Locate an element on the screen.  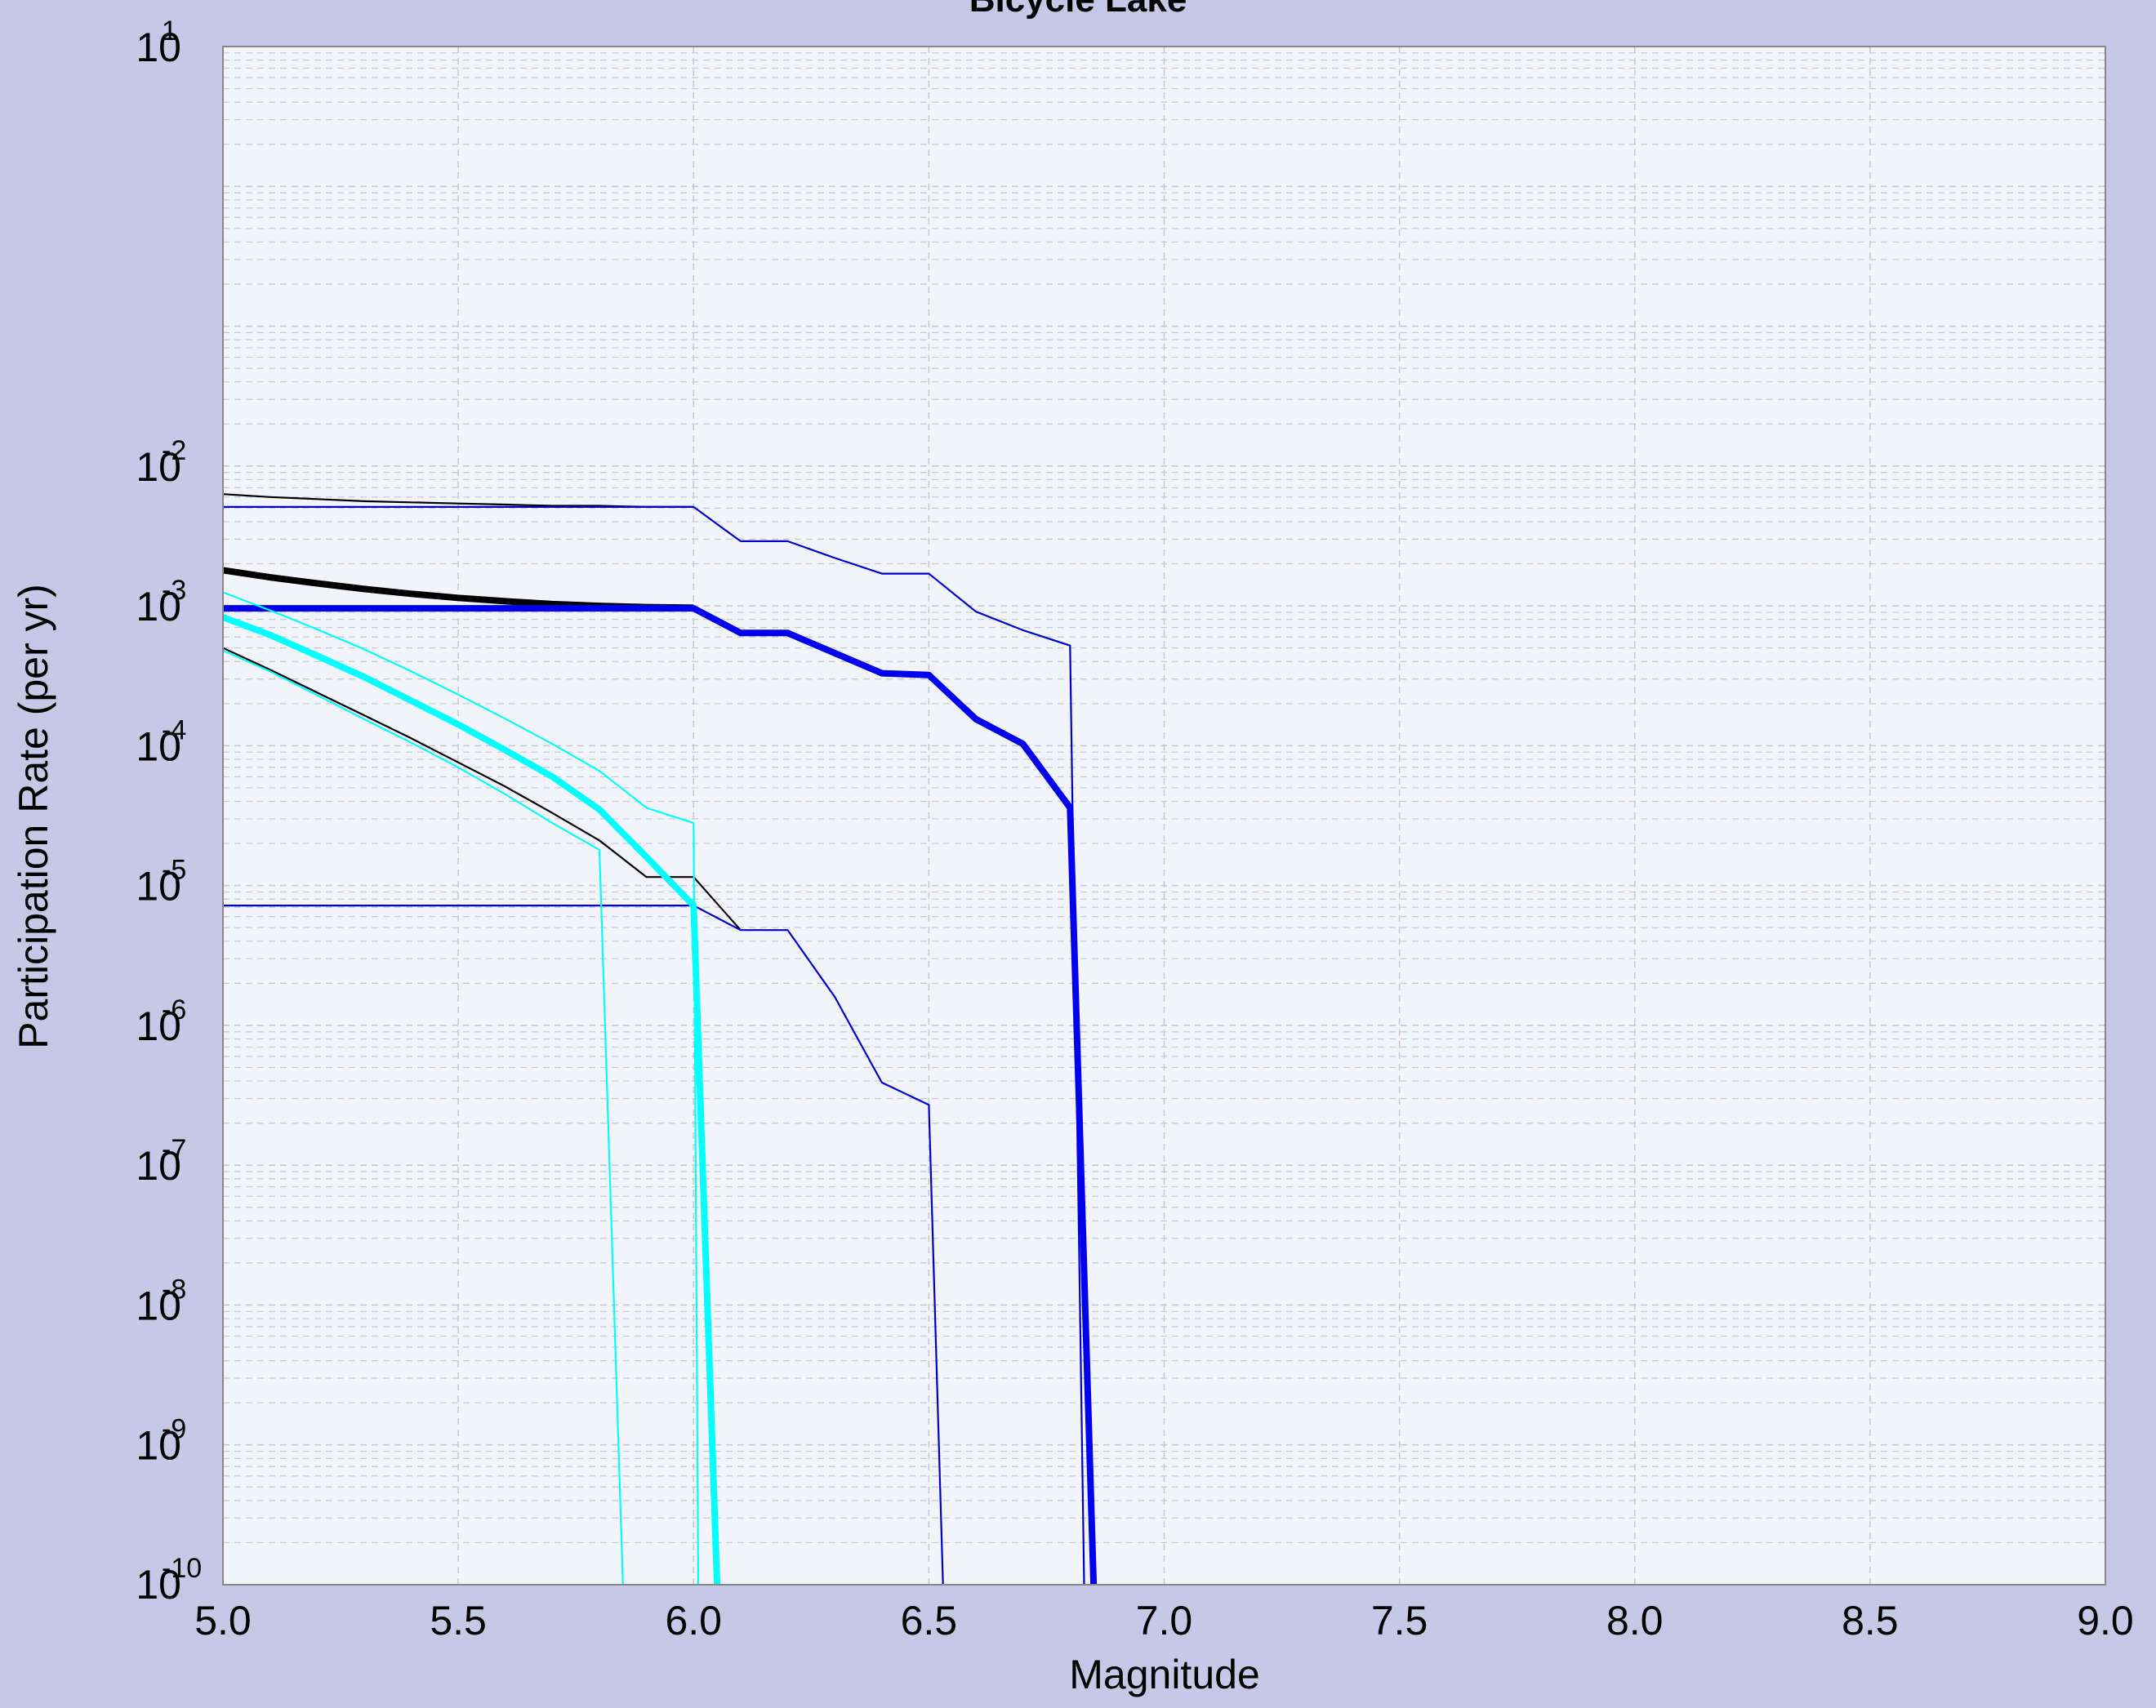
y-axis-title: Participation Rate (per yr) is located at coordinates (33, 816).